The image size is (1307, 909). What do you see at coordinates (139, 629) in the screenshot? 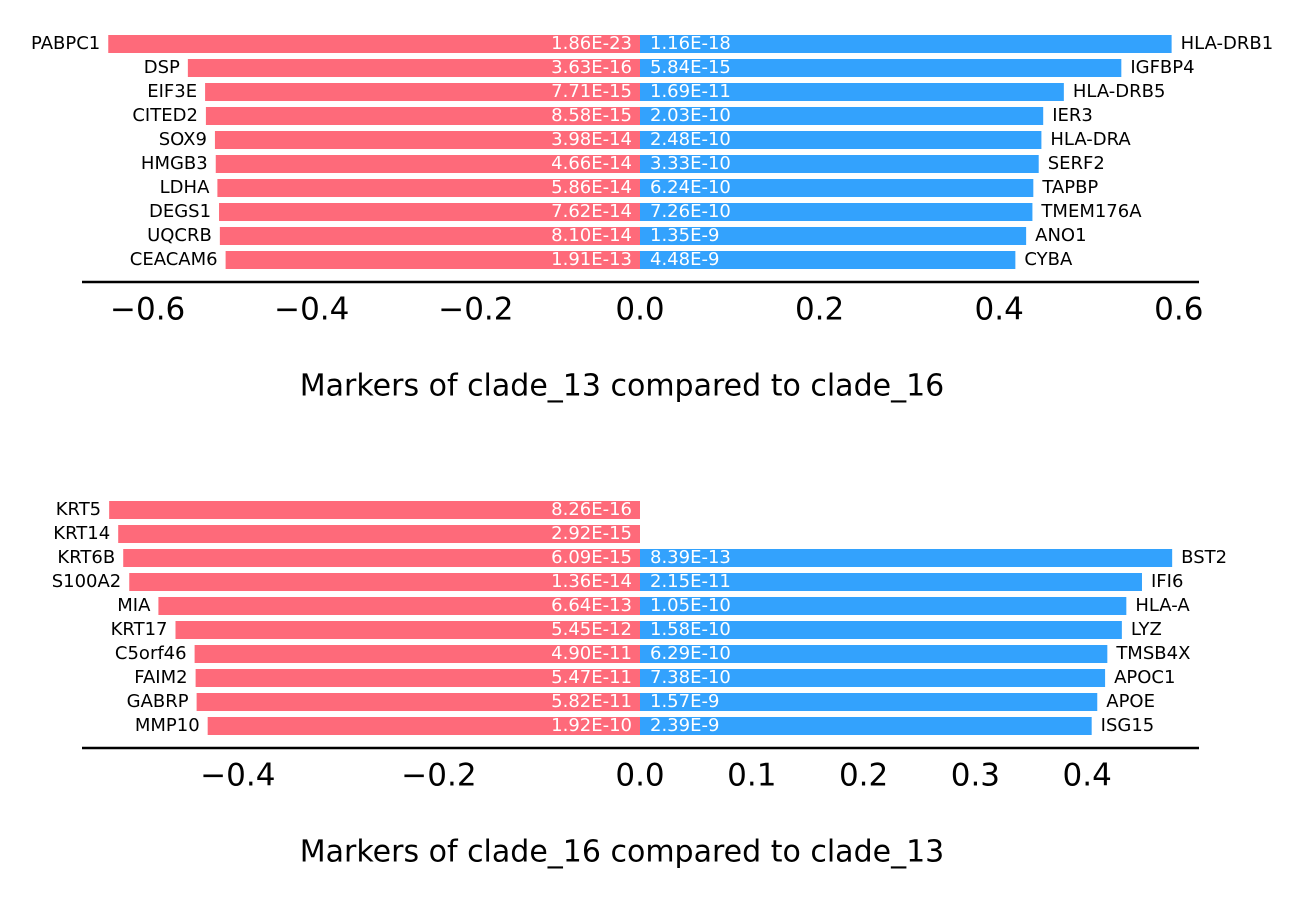
I see `gene-label: KRT17` at bounding box center [139, 629].